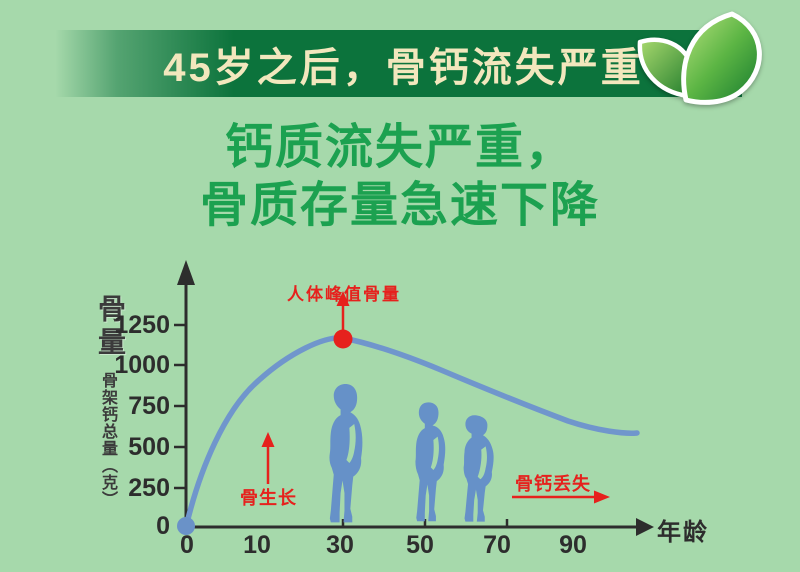 This screenshot has height=572, width=800. What do you see at coordinates (340, 545) in the screenshot?
I see `x-tick-label-30: 30` at bounding box center [340, 545].